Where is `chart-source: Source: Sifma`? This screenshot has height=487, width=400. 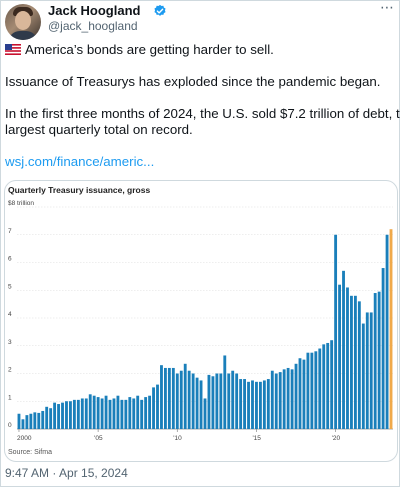 chart-source: Source: Sifma is located at coordinates (30, 452).